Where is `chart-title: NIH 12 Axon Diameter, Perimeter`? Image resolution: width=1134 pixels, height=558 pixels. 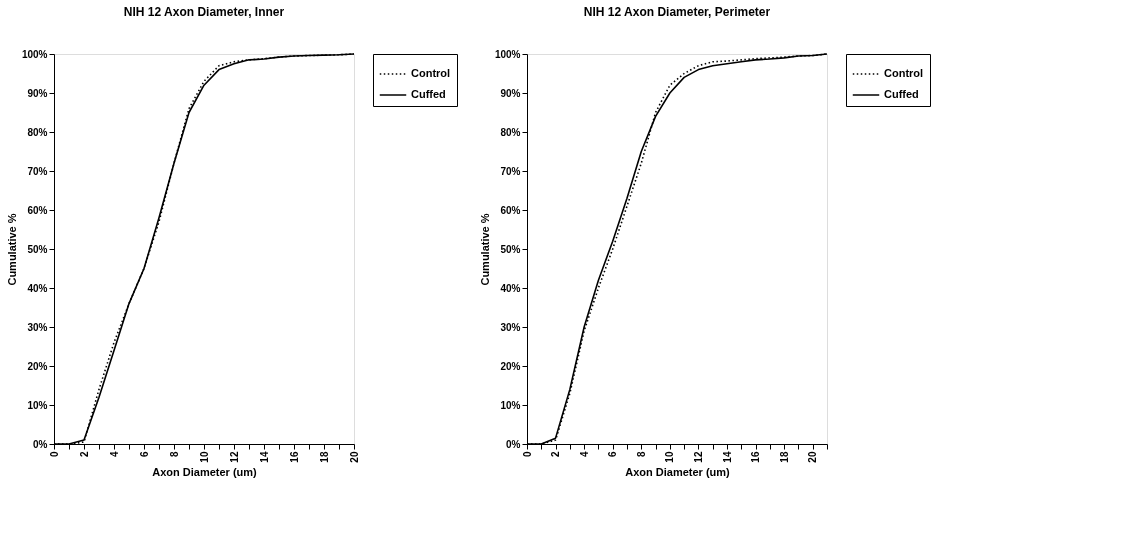 chart-title: NIH 12 Axon Diameter, Perimeter is located at coordinates (677, 12).